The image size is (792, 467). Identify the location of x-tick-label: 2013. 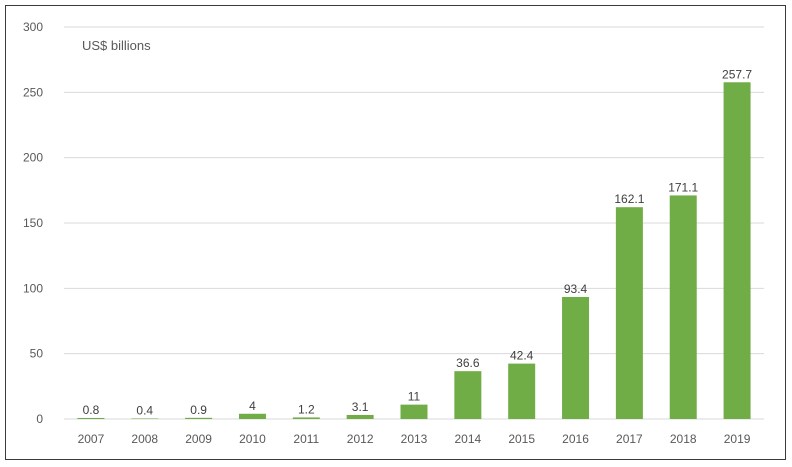
(414, 439).